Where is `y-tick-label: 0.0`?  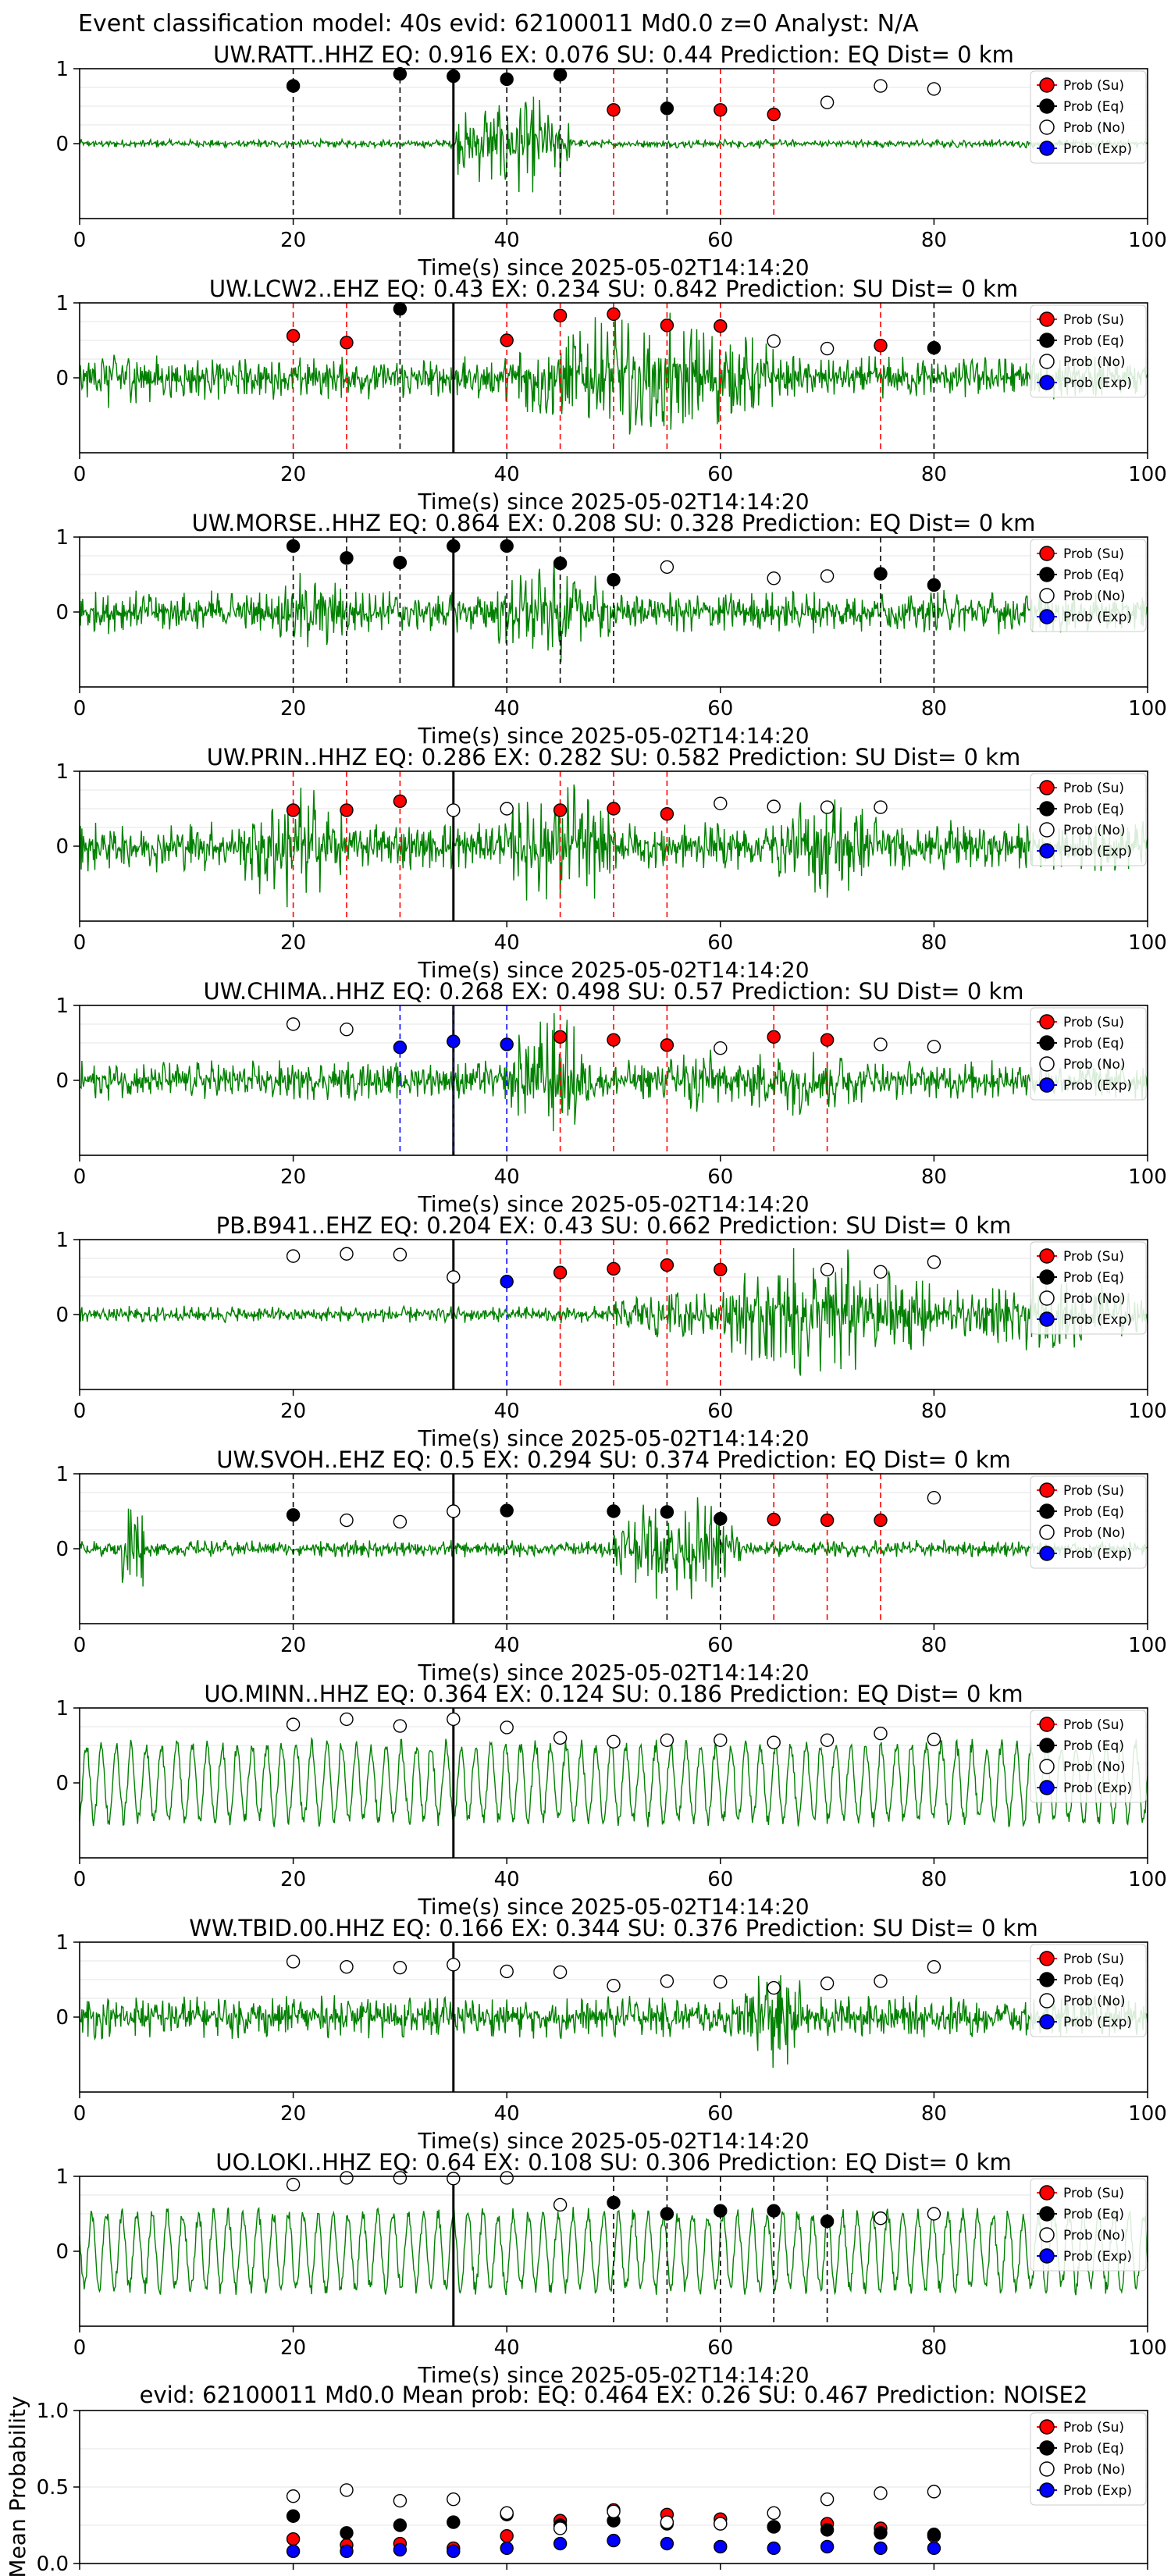 y-tick-label: 0.0 is located at coordinates (53, 2564).